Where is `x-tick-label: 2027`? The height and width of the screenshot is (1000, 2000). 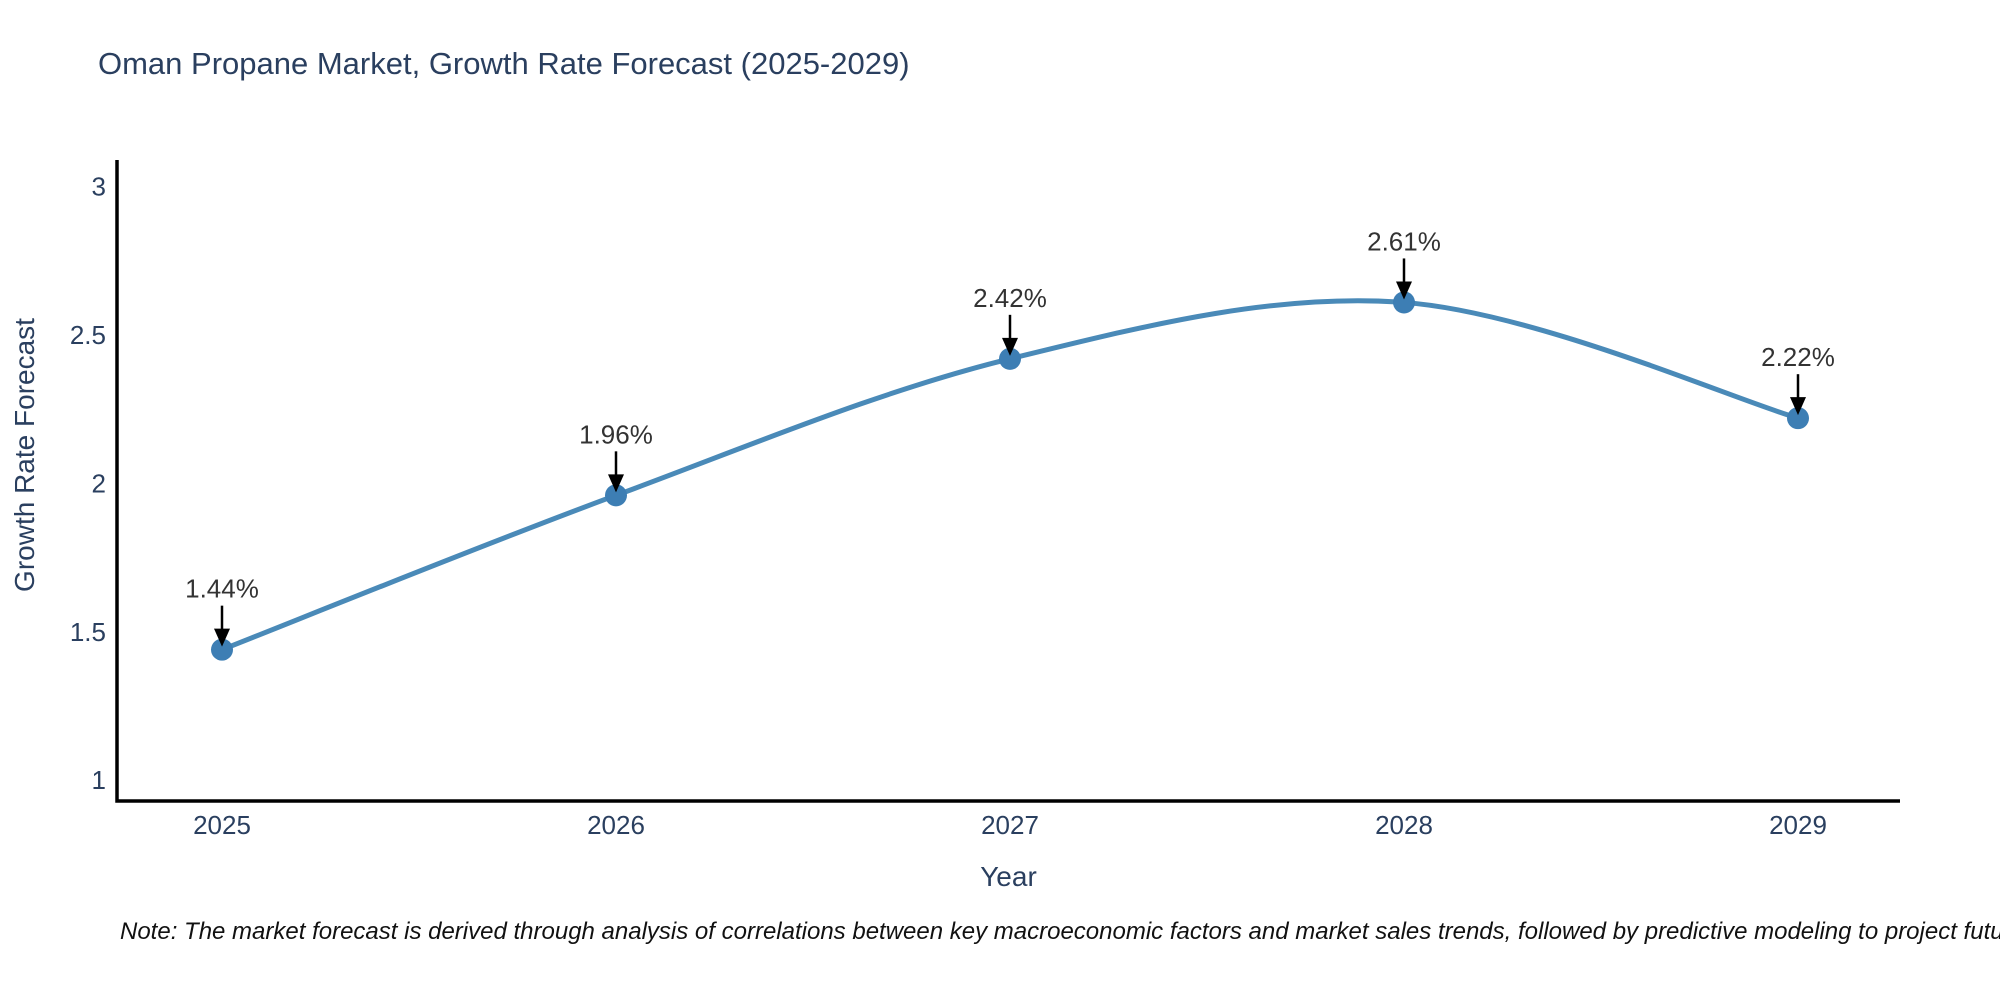 x-tick-label: 2027 is located at coordinates (1010, 825).